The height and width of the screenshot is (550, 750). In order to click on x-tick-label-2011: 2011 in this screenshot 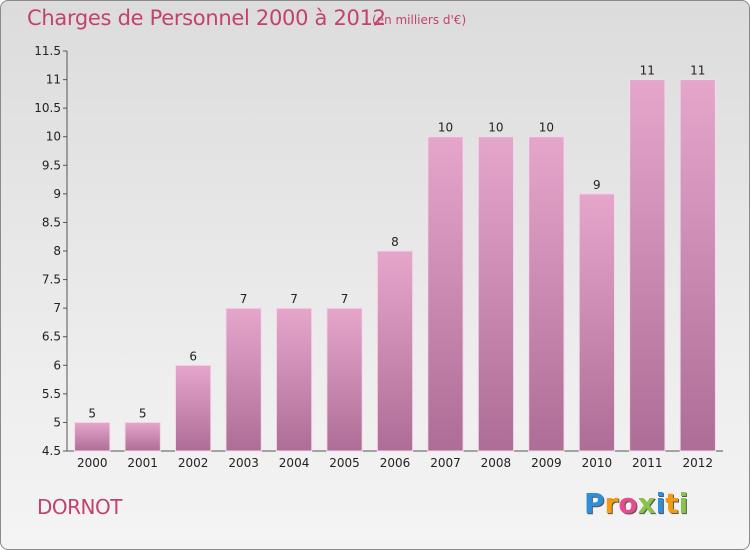, I will do `click(647, 463)`.